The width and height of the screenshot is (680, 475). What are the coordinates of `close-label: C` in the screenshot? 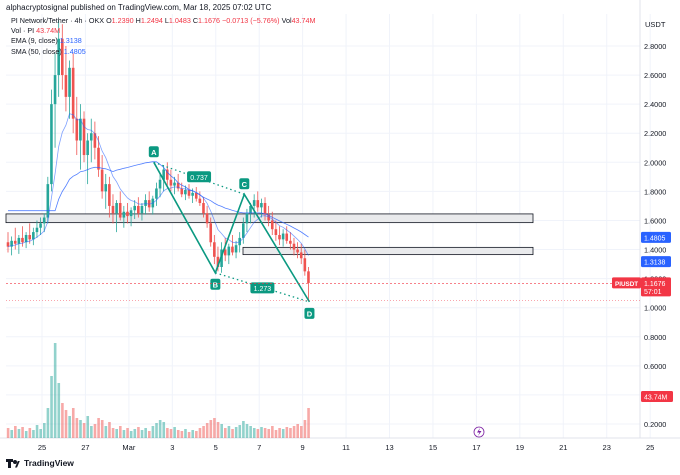 It's located at (195, 20).